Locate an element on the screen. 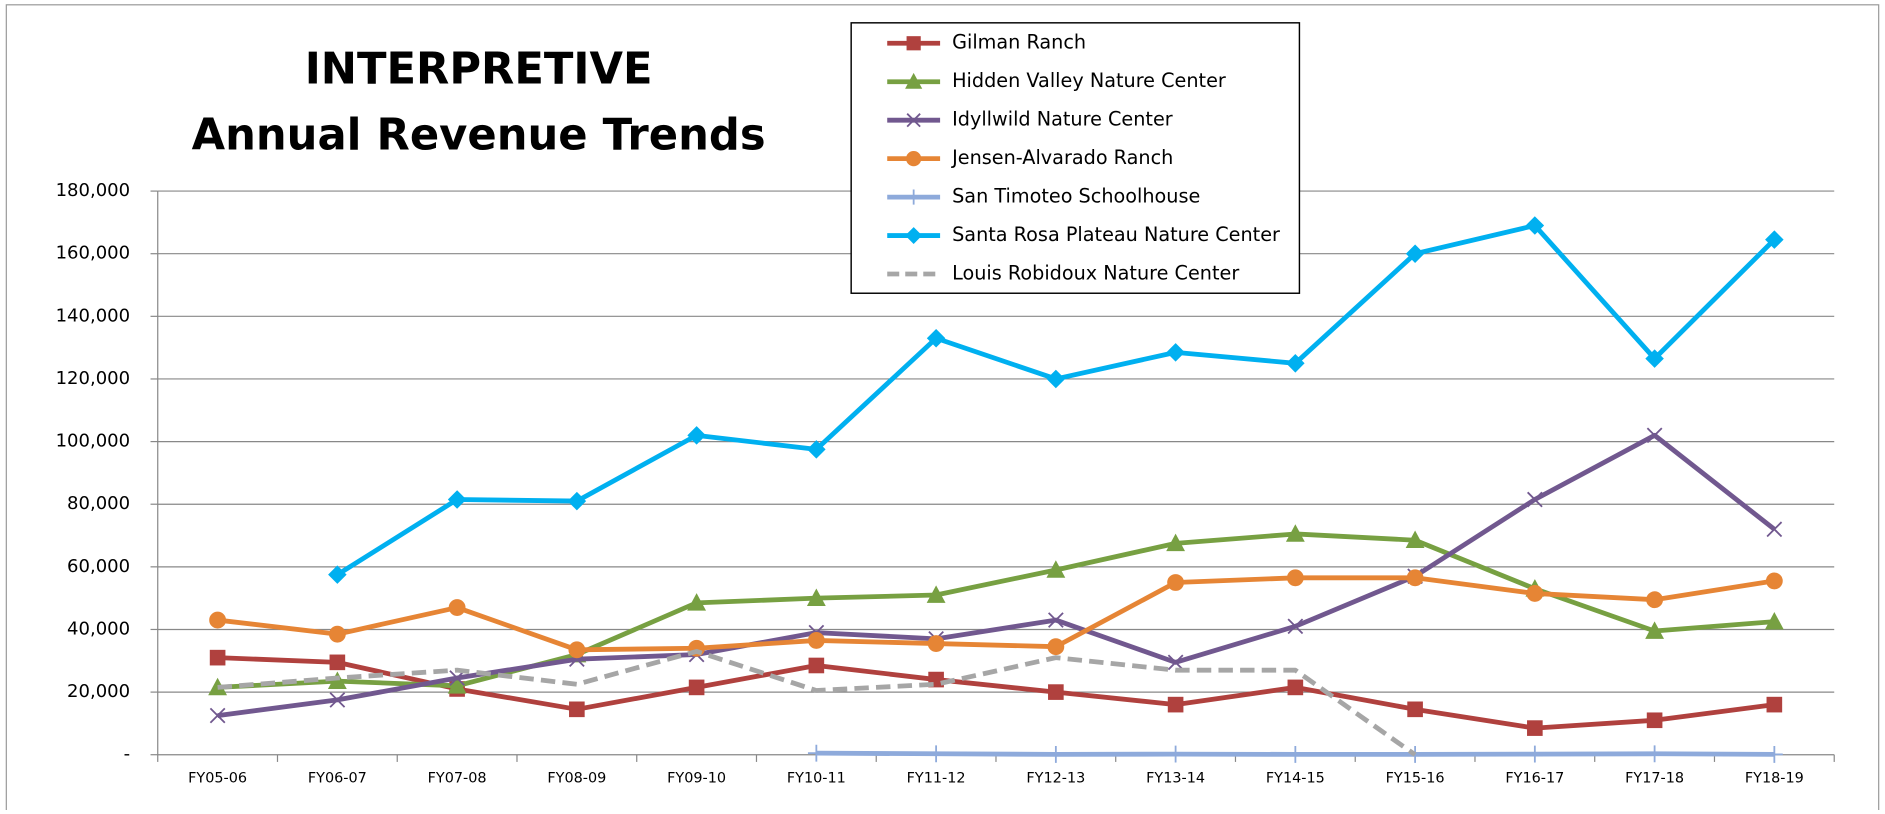  x-tick-label: FY11-12 is located at coordinates (936, 779).